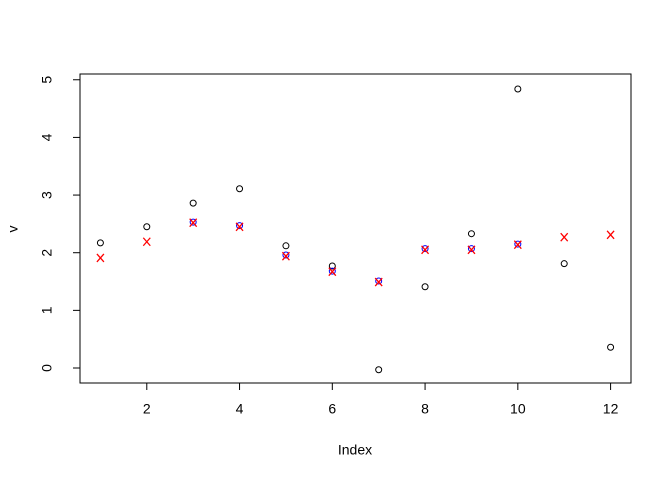  Describe the element at coordinates (47, 195) in the screenshot. I see `y-tick-label: 3` at that location.